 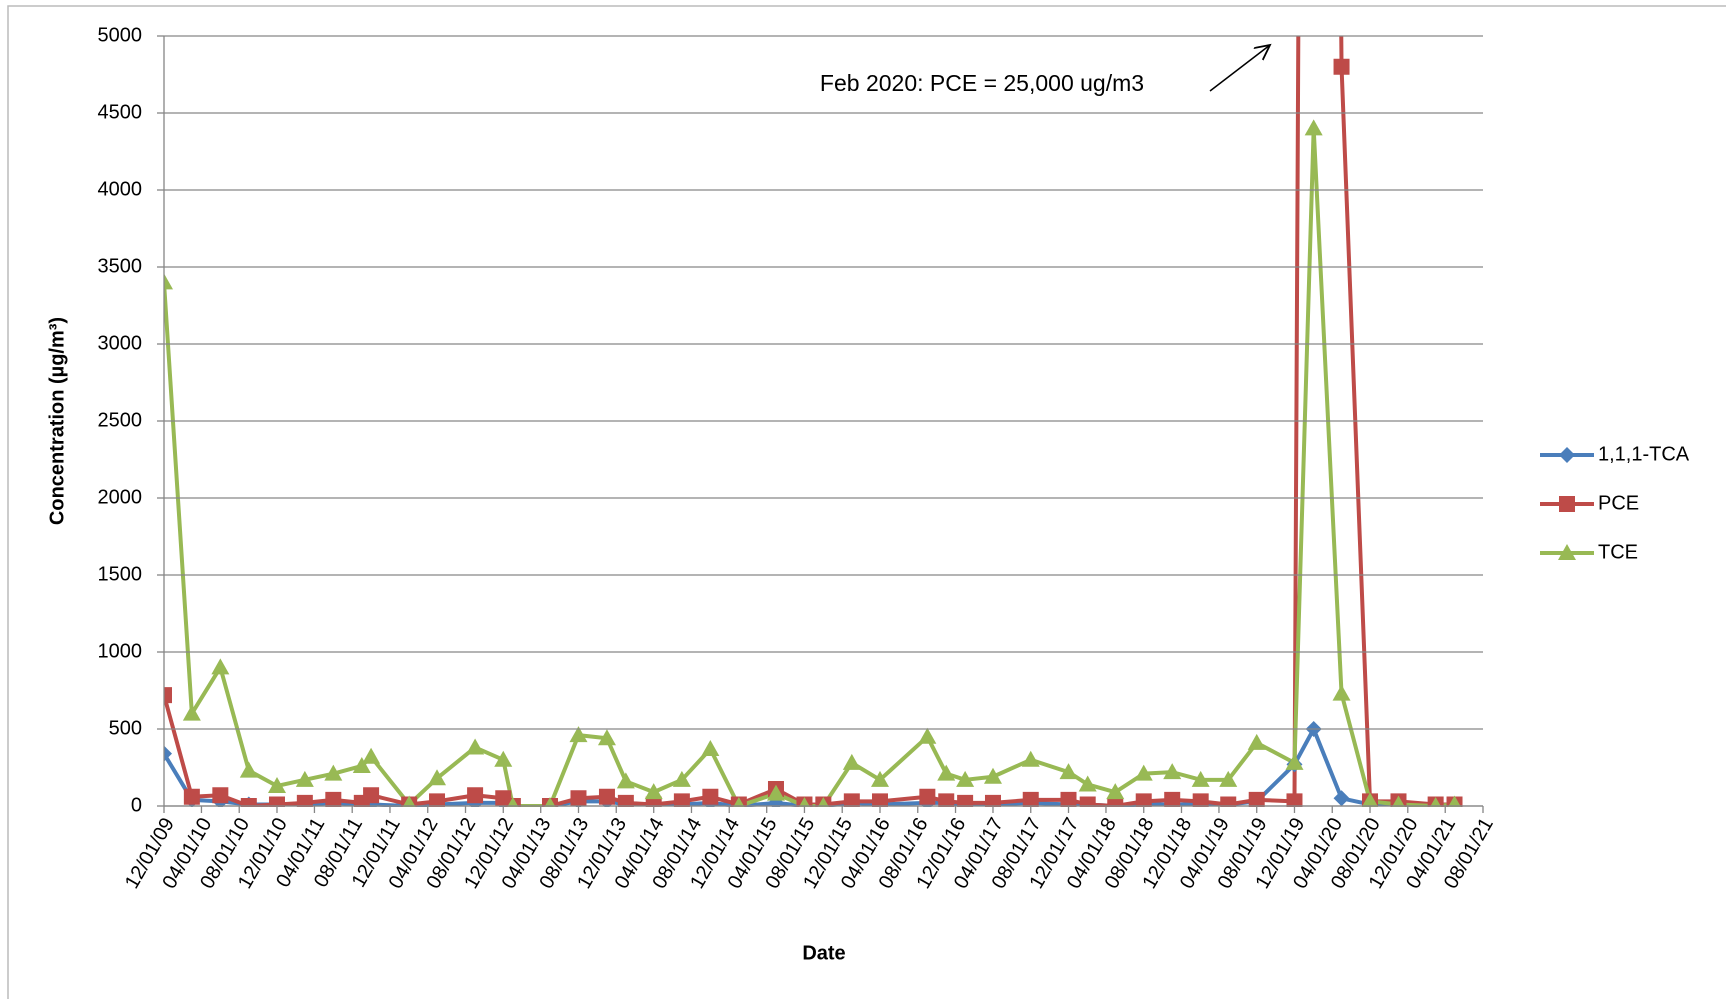 What do you see at coordinates (120, 574) in the screenshot?
I see `y-tick-label: 1500` at bounding box center [120, 574].